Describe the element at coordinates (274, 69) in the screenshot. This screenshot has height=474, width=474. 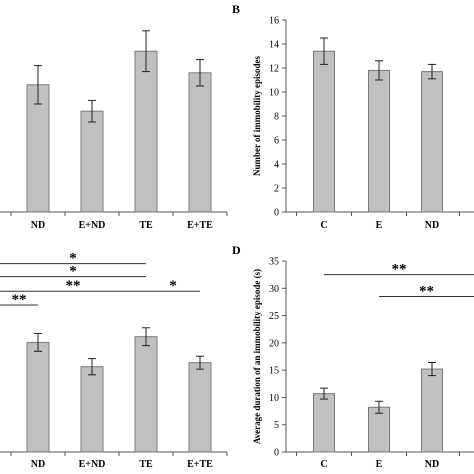
I see `y-tick-label: 12` at that location.